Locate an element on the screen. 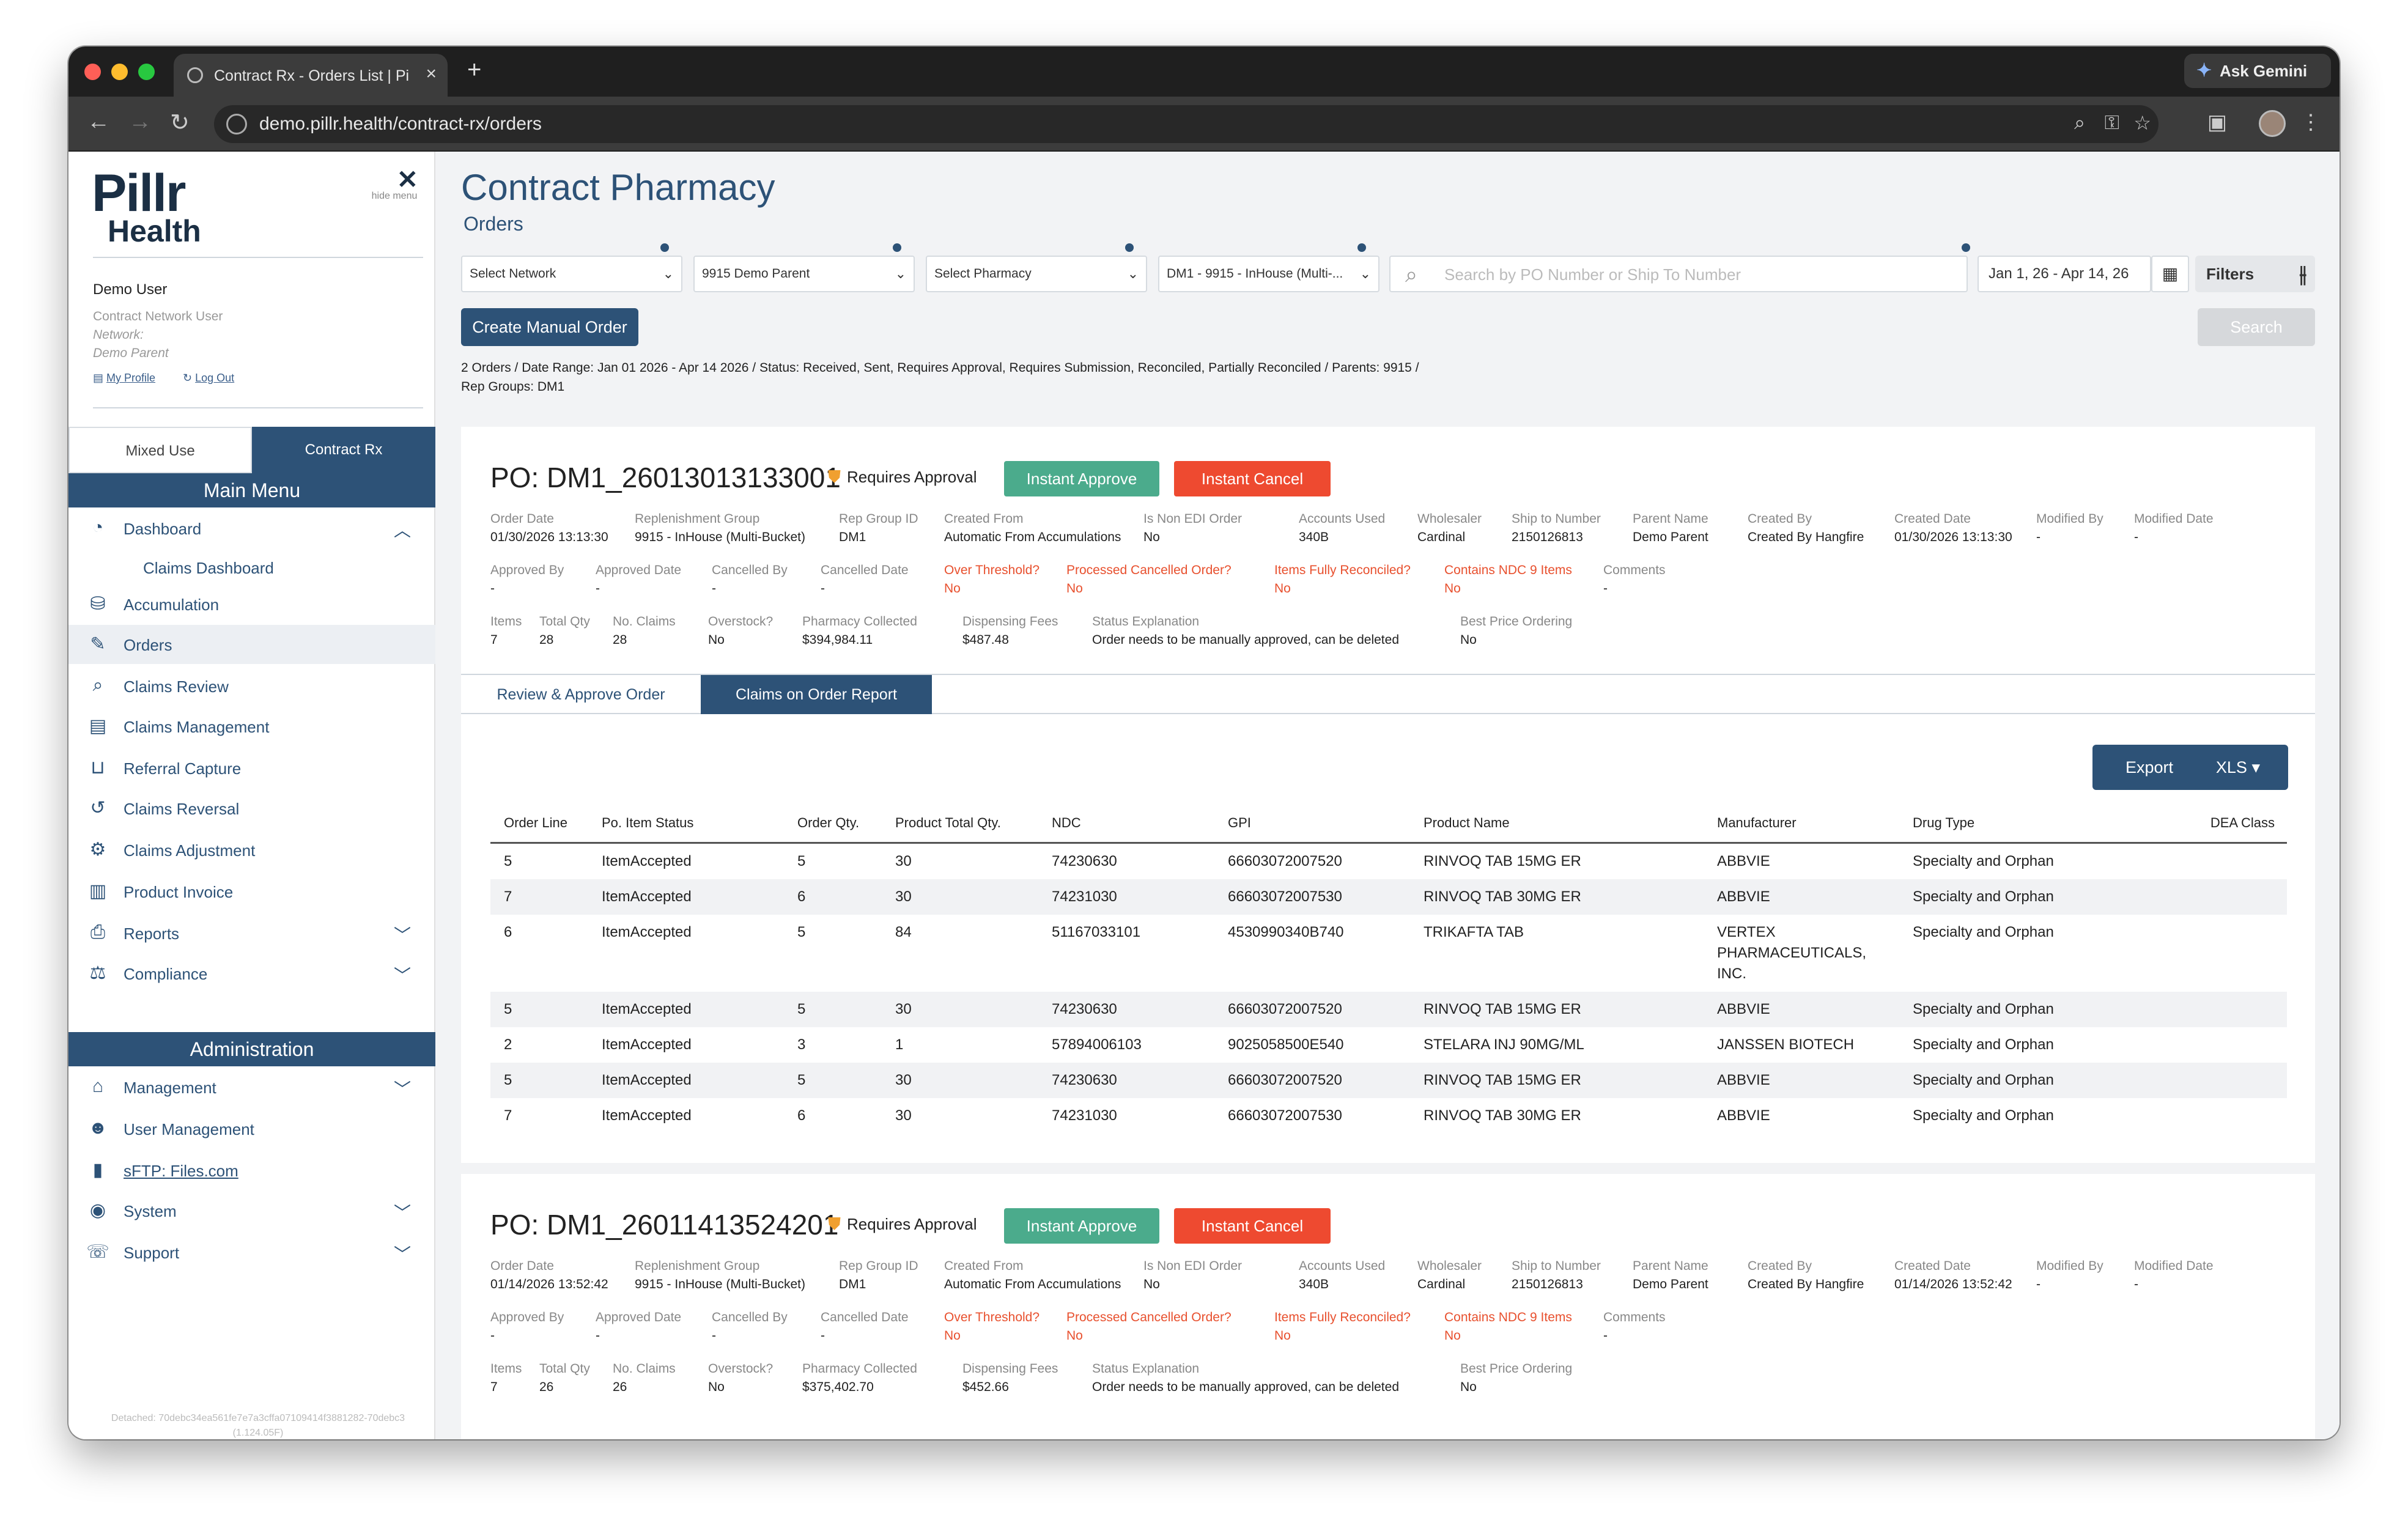  order-field: Is Non EDI Order No is located at coordinates (1192, 528).